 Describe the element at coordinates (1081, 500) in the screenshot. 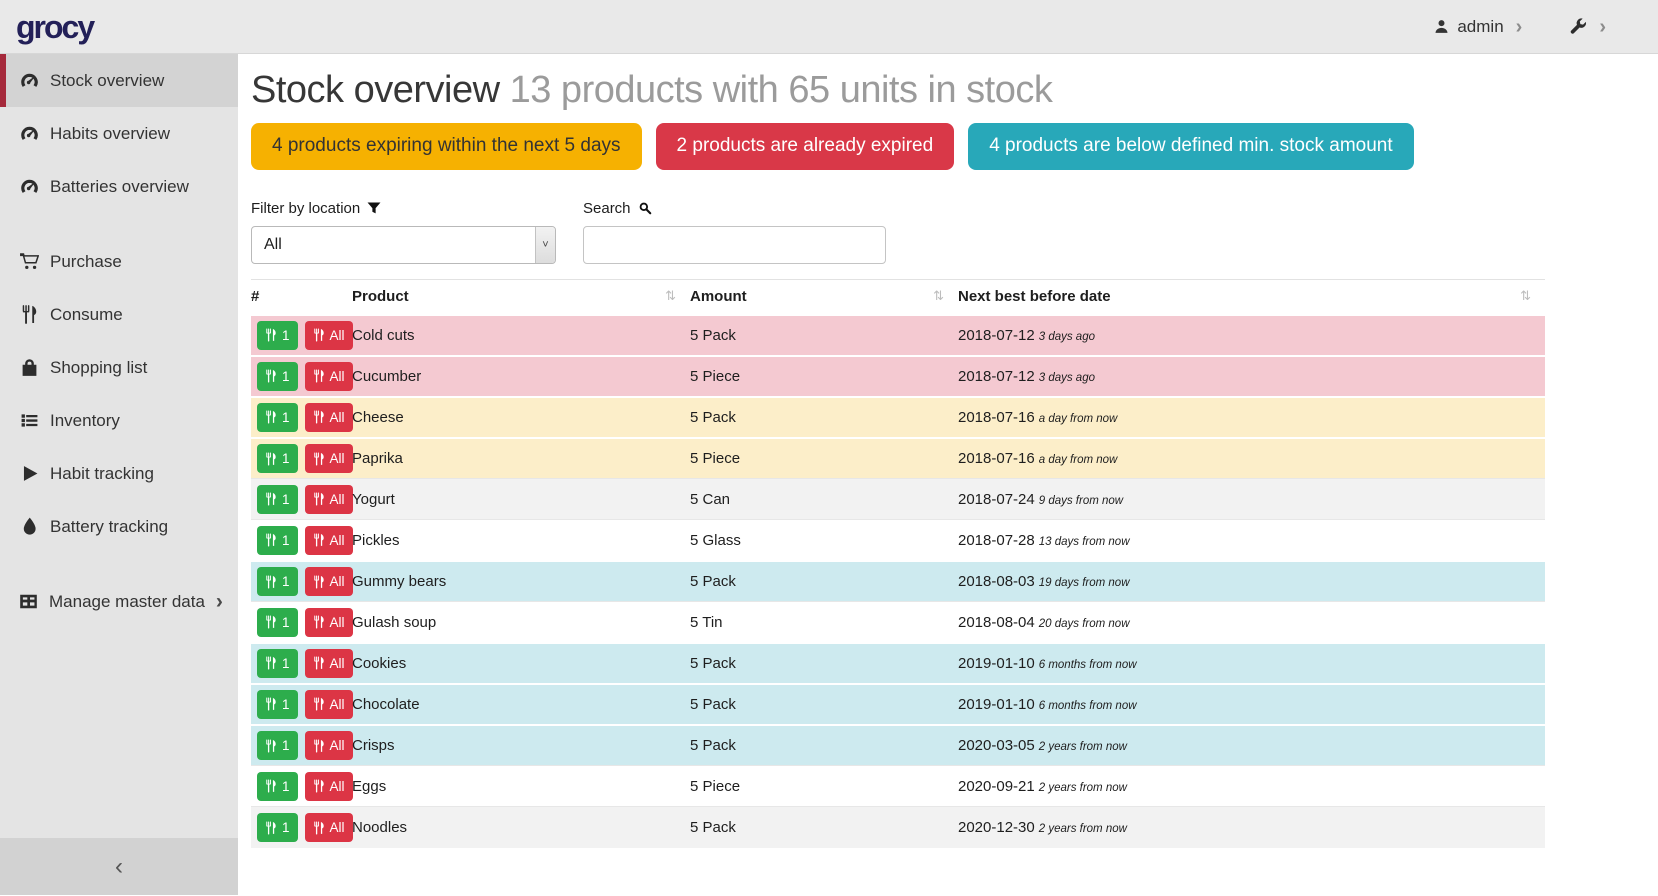

I see `due-relative-text: 9 days from now` at that location.